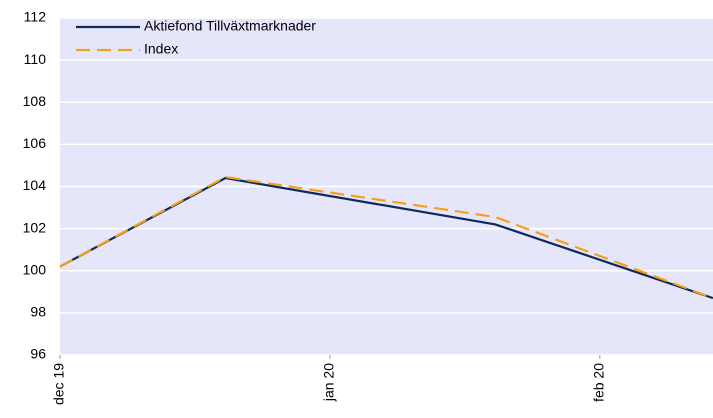 This screenshot has width=713, height=418. Describe the element at coordinates (59, 384) in the screenshot. I see `x-tick-label: dec 19` at that location.